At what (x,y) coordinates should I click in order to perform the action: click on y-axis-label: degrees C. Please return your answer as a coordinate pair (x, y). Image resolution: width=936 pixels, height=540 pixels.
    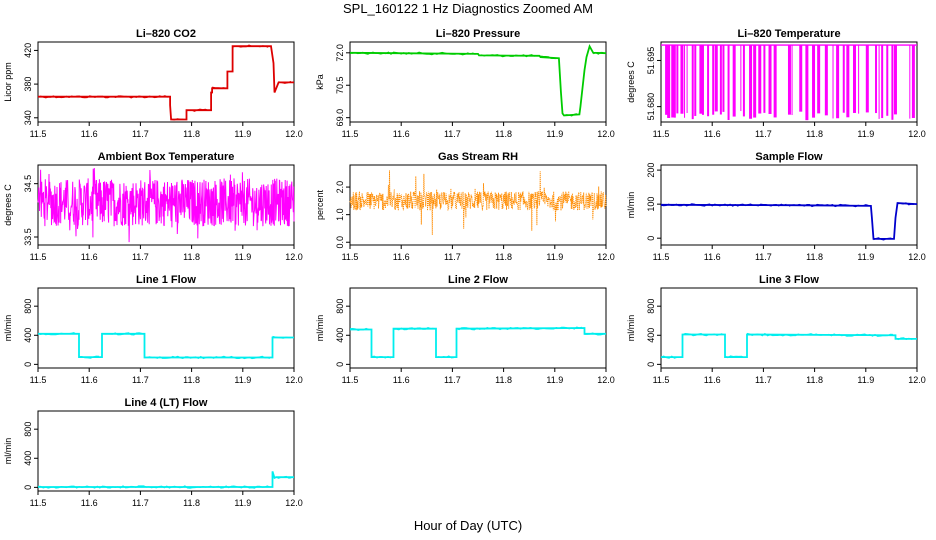
    Looking at the image, I should click on (631, 82).